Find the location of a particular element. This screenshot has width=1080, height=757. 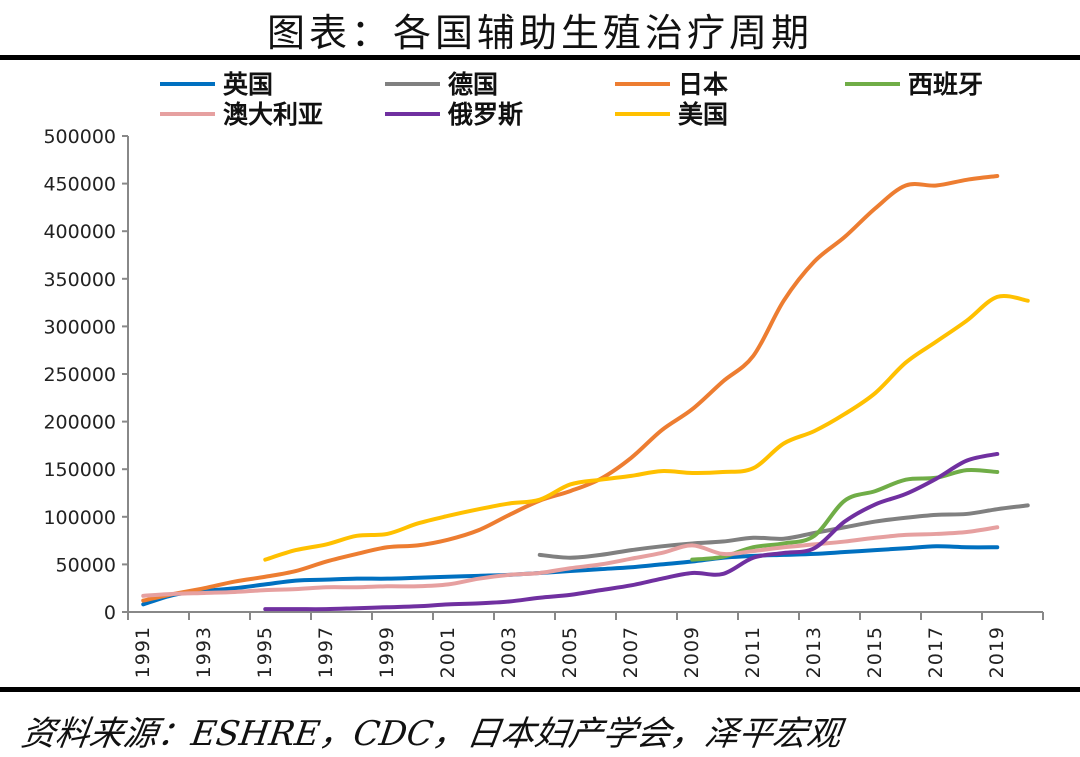

legend-label: 德国 is located at coordinates (473, 84).